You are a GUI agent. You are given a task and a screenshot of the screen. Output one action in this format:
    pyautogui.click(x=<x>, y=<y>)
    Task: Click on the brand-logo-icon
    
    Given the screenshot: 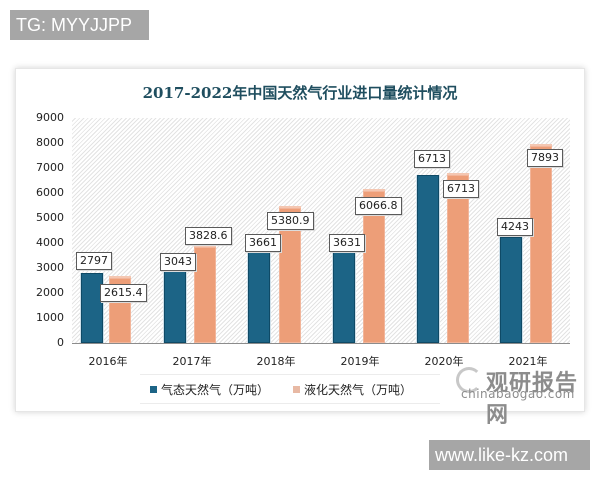 What is the action you would take?
    pyautogui.click(x=469, y=380)
    